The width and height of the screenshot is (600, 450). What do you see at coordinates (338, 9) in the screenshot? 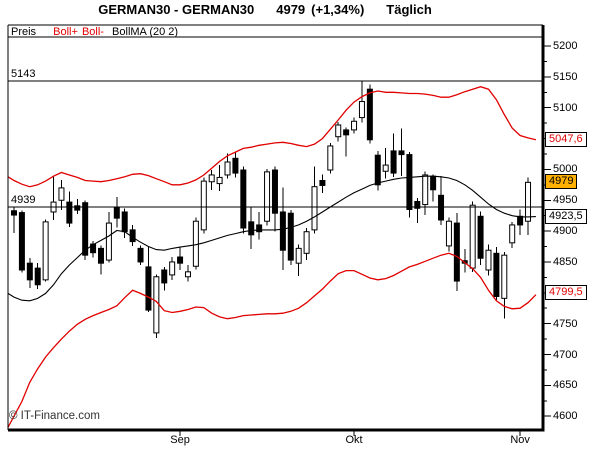
I see `price-change: (+1,34%)` at bounding box center [338, 9].